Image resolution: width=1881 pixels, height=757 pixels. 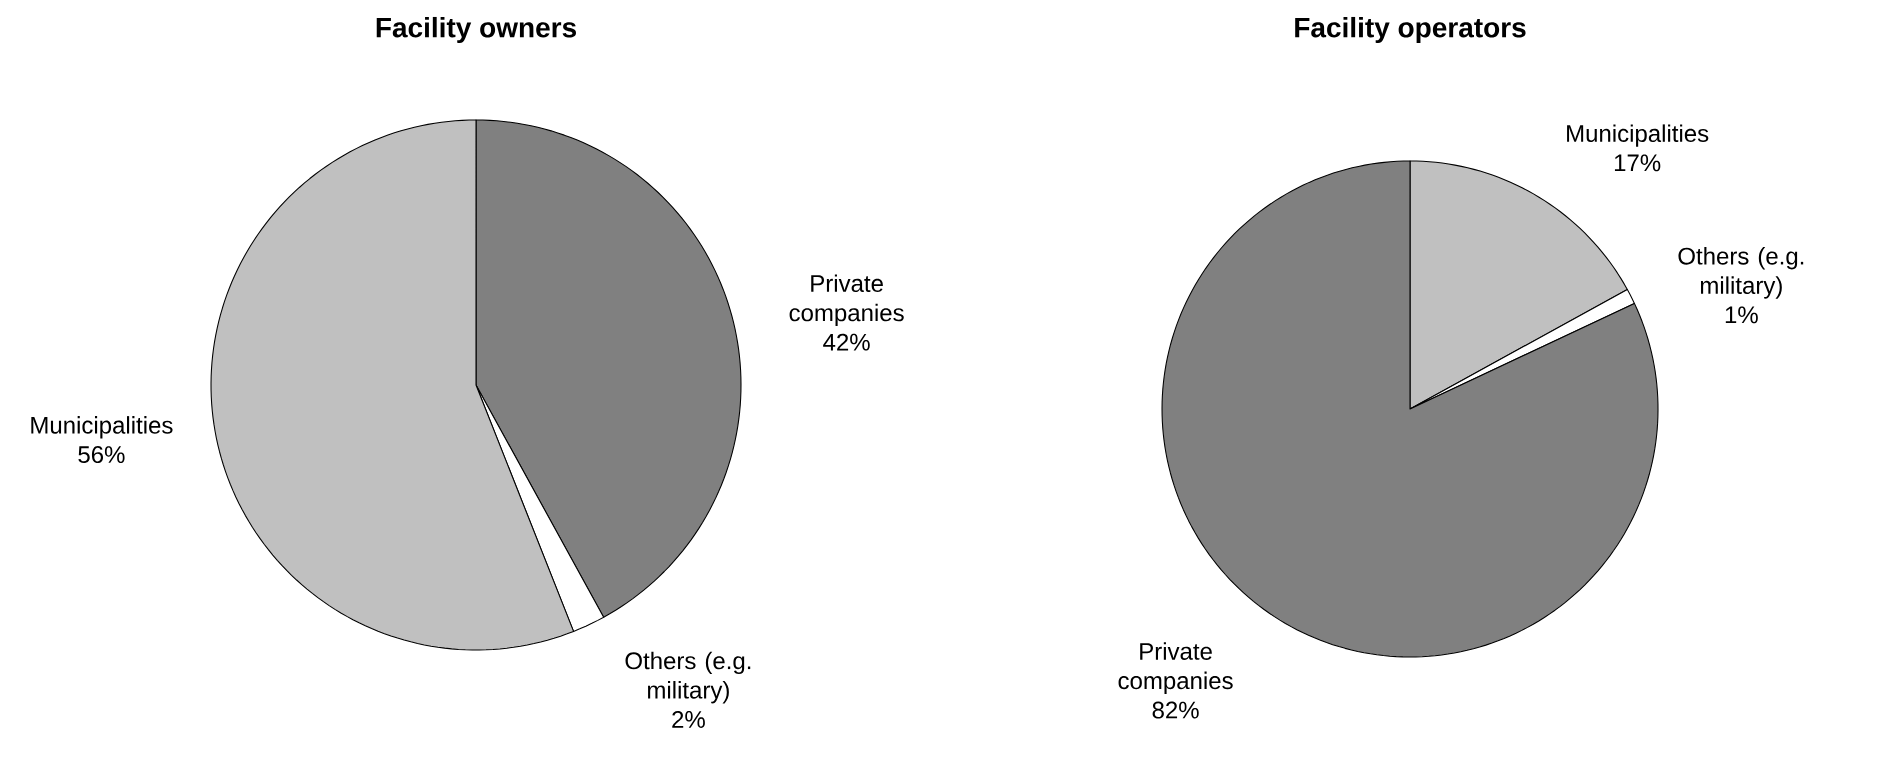 What do you see at coordinates (846, 342) in the screenshot?
I see `data-label: 42%` at bounding box center [846, 342].